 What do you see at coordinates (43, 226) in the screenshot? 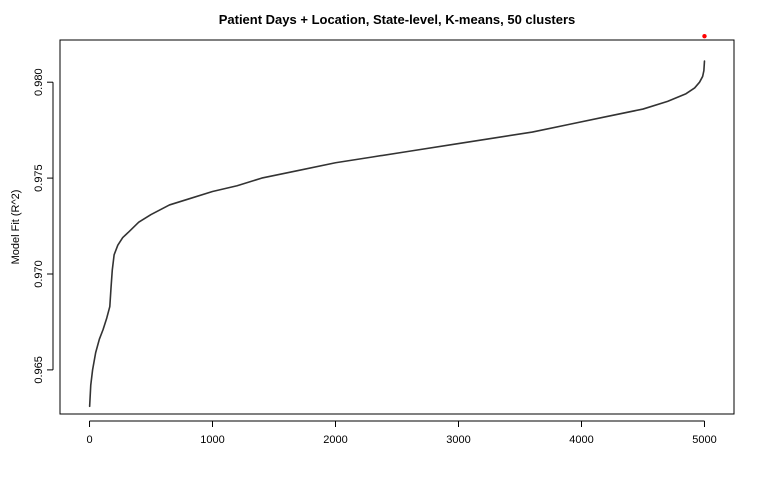
I see `y-axis: 0.965 0.970 0.975 0.980` at bounding box center [43, 226].